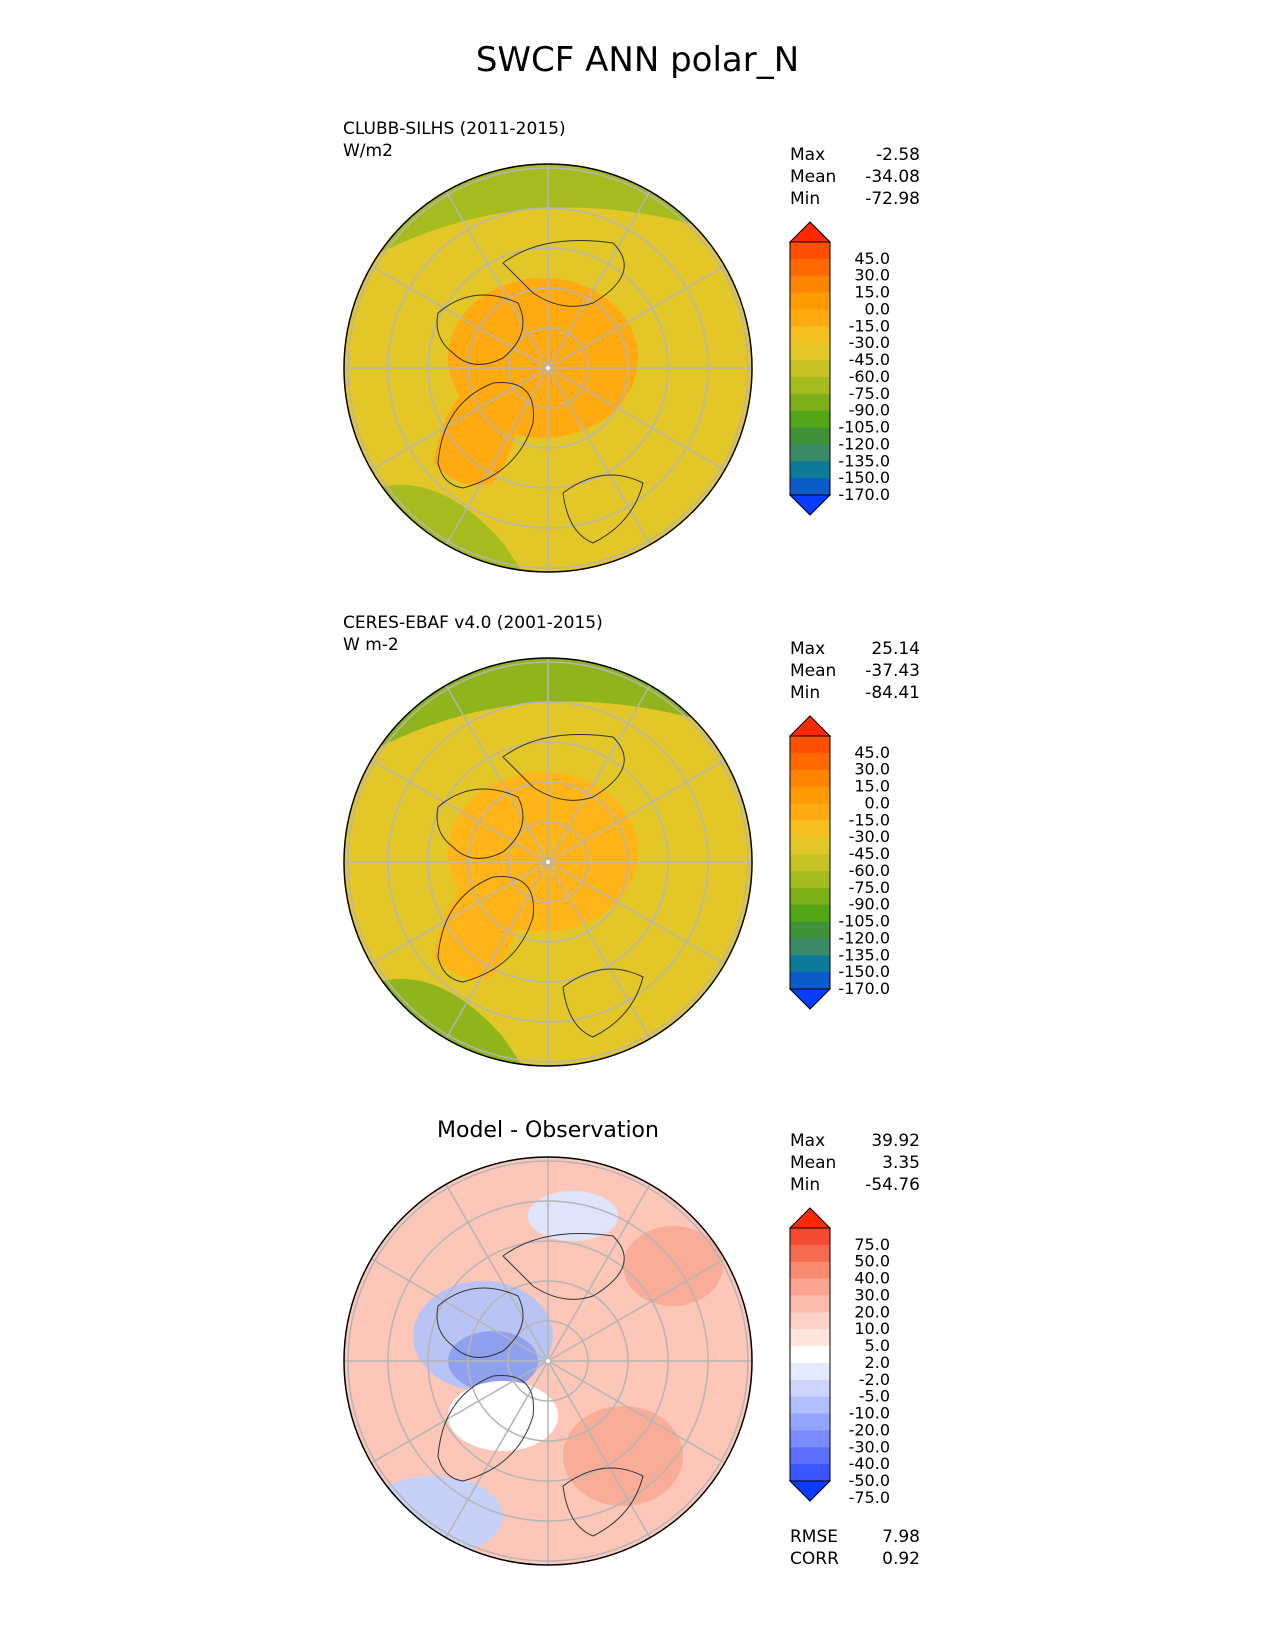 This screenshot has width=1275, height=1650. I want to click on colorbar-tick-label: -120.0, so click(864, 937).